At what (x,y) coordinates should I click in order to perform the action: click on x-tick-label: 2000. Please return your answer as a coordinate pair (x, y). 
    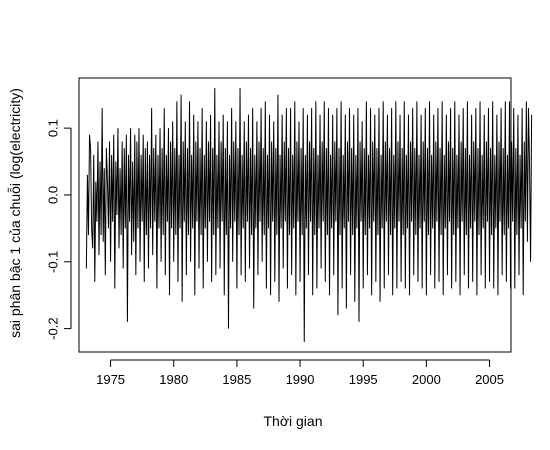
    Looking at the image, I should click on (426, 379).